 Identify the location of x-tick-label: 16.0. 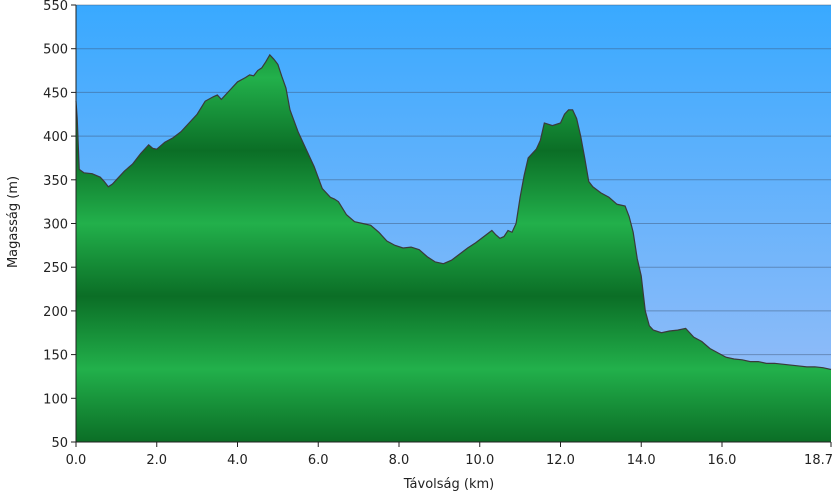
(722, 460).